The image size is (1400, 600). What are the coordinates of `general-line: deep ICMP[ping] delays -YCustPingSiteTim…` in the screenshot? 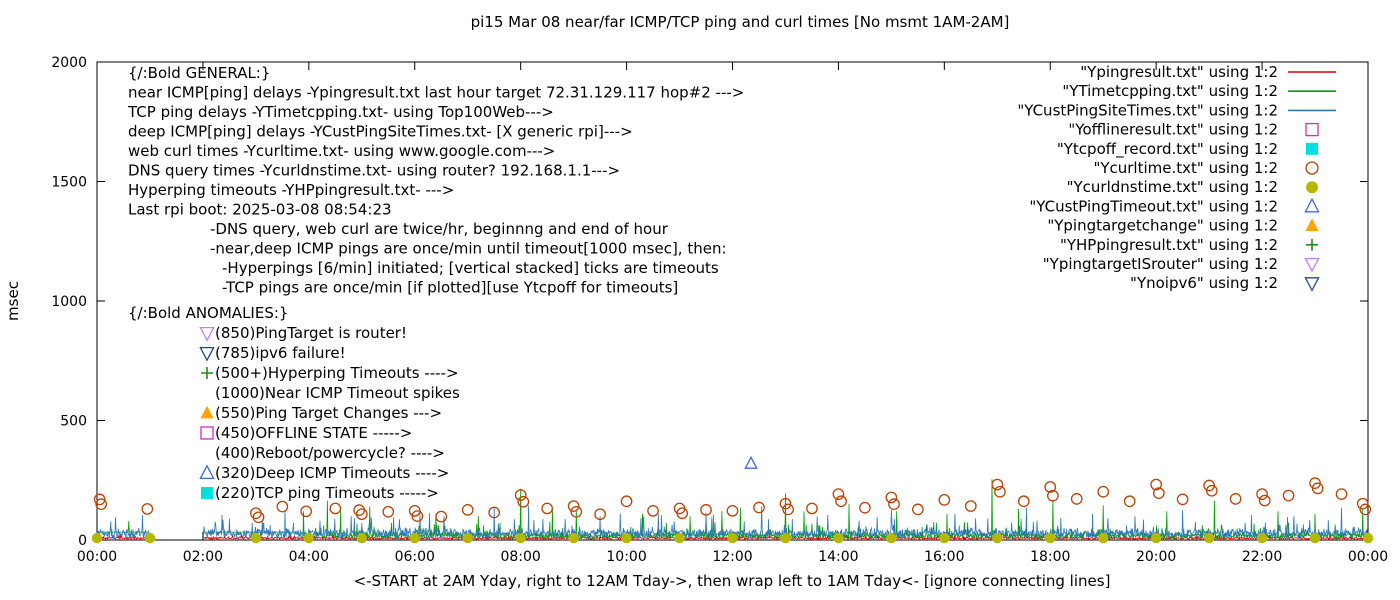 It's located at (380, 132).